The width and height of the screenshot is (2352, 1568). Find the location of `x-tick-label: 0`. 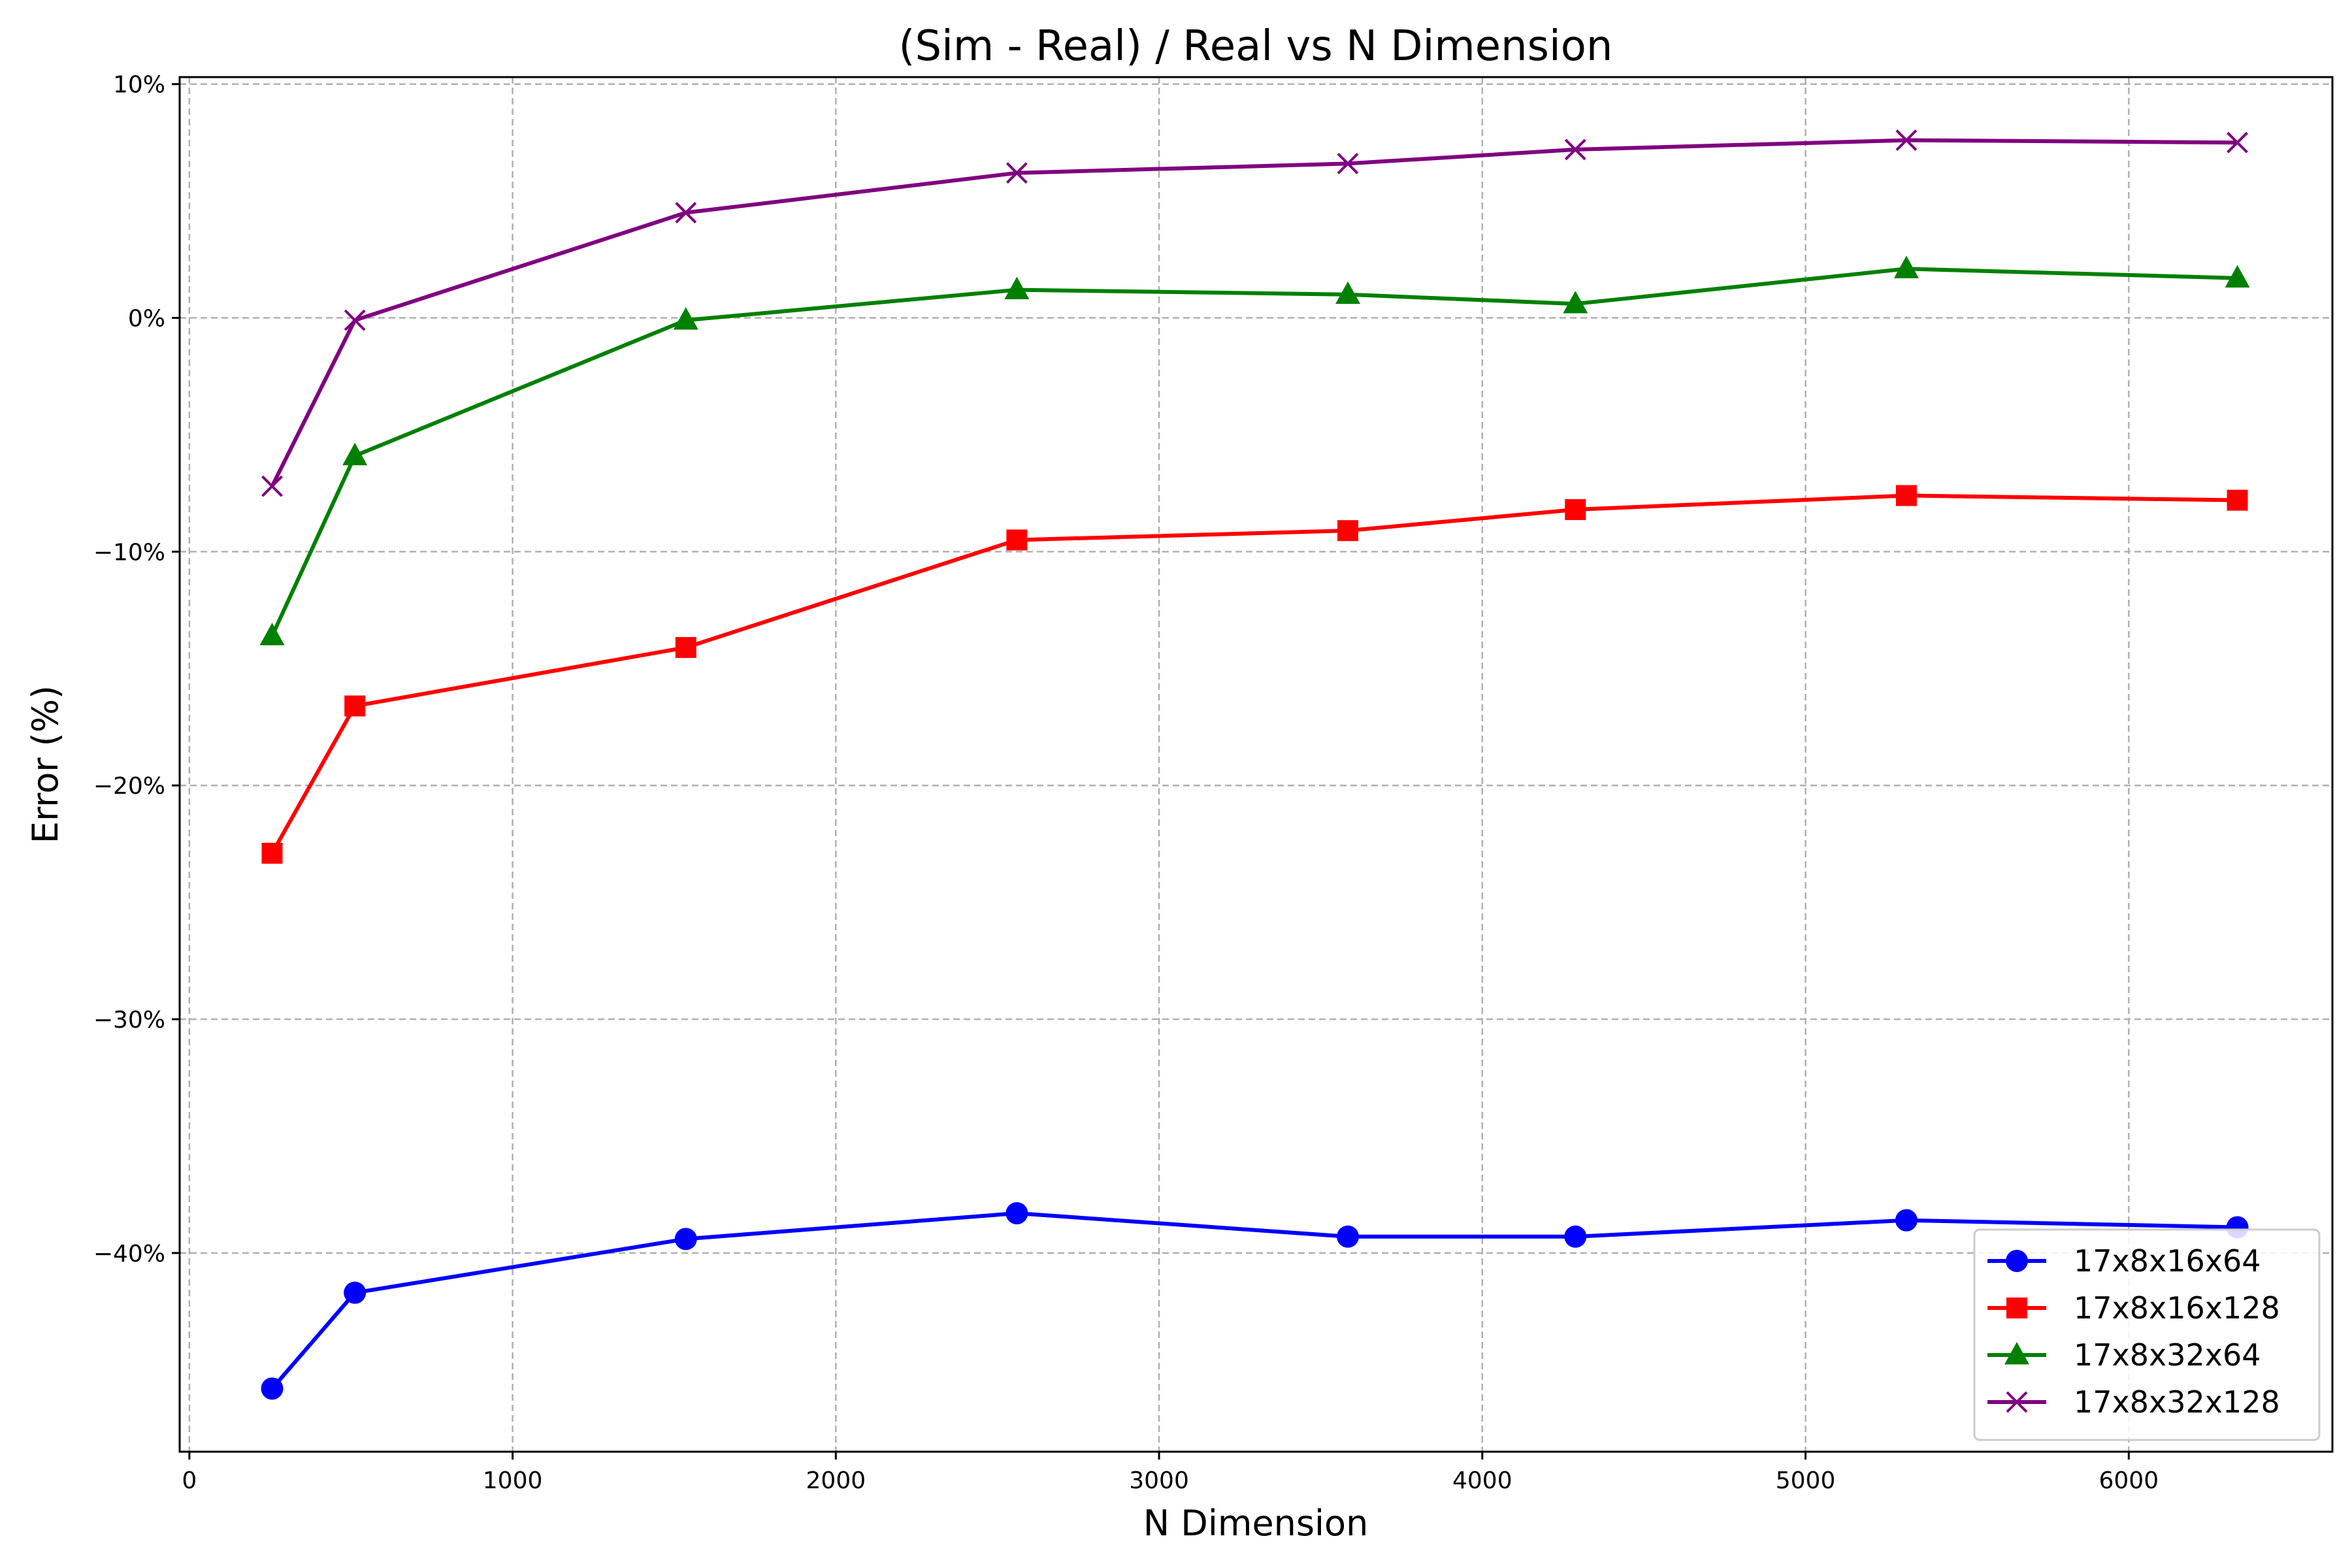

x-tick-label: 0 is located at coordinates (189, 1480).